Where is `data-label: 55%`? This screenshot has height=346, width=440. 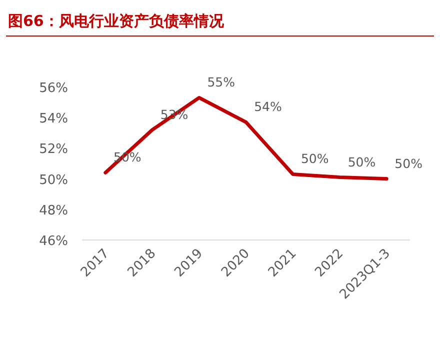 data-label: 55% is located at coordinates (221, 82).